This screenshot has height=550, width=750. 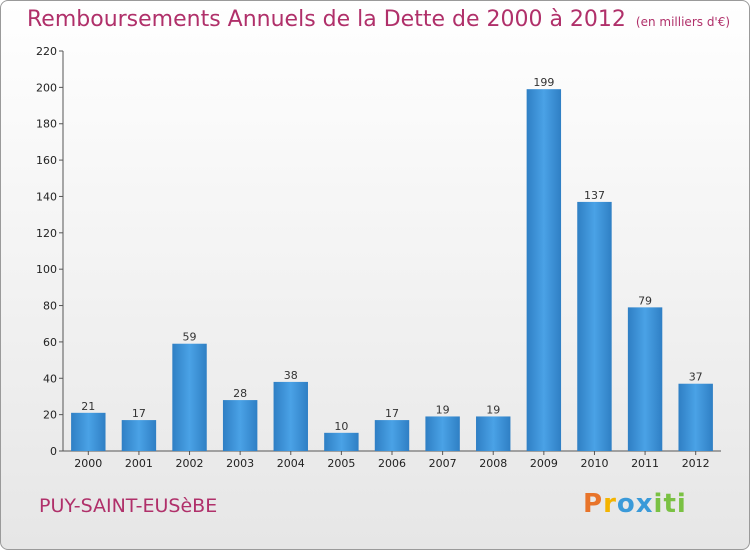 What do you see at coordinates (645, 379) in the screenshot?
I see `bar-2011` at bounding box center [645, 379].